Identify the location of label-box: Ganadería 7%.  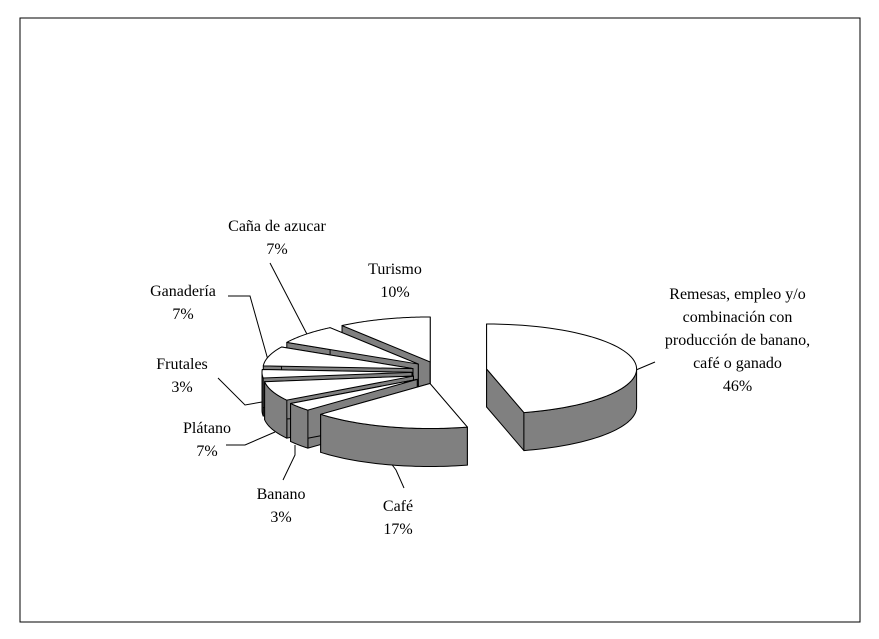
(183, 303).